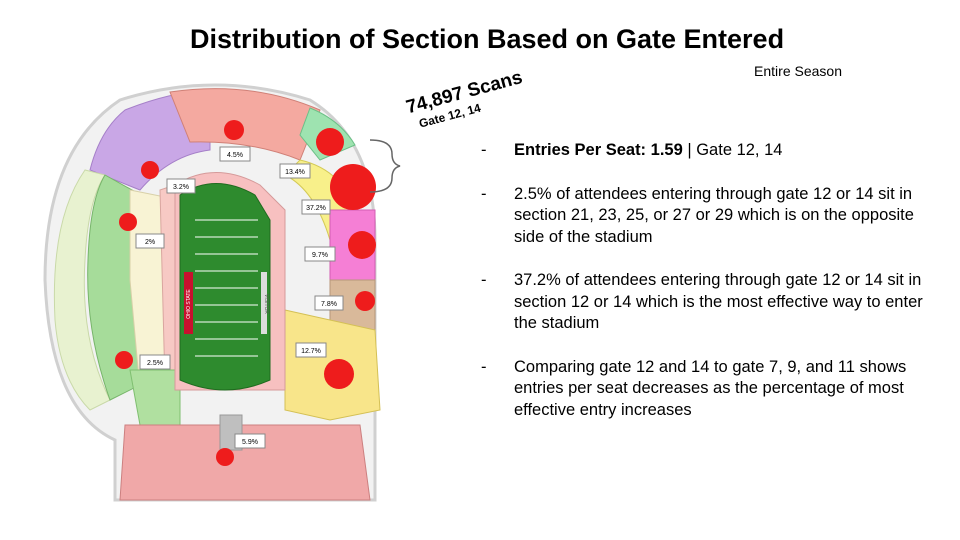 The width and height of the screenshot is (960, 540). I want to click on svg-text: 3.2%, so click(181, 187).